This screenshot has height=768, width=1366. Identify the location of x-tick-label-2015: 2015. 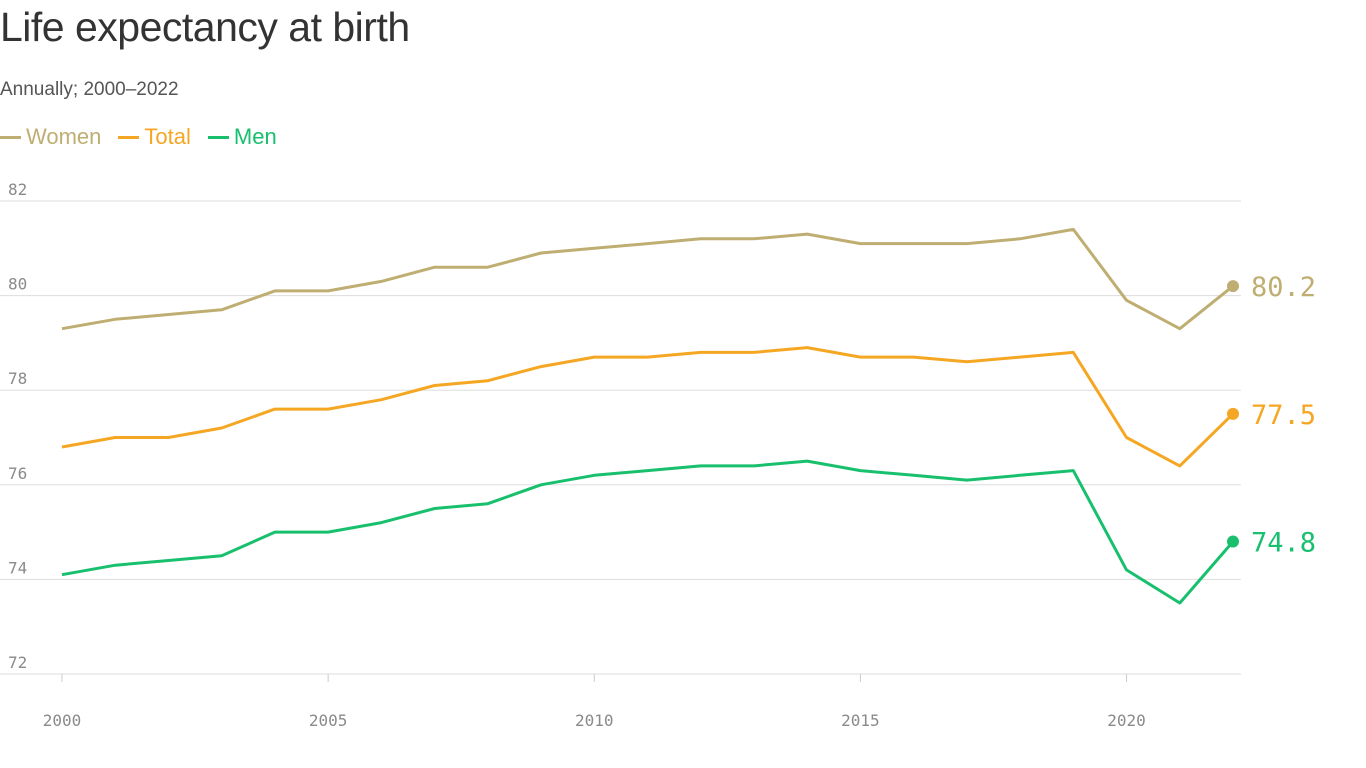
(860, 720).